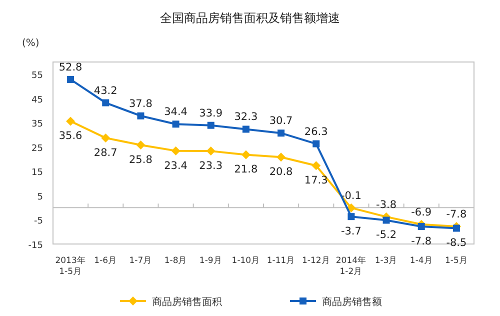 This screenshot has width=500, height=316. I want to click on data-label: -3.8, so click(386, 204).